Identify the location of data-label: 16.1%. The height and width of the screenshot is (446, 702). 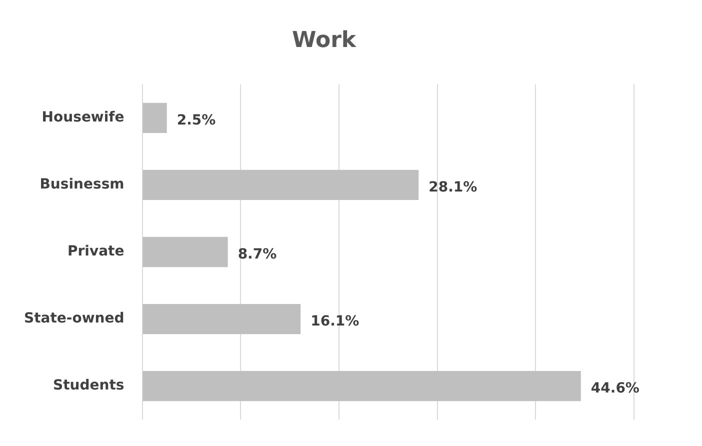
(335, 322).